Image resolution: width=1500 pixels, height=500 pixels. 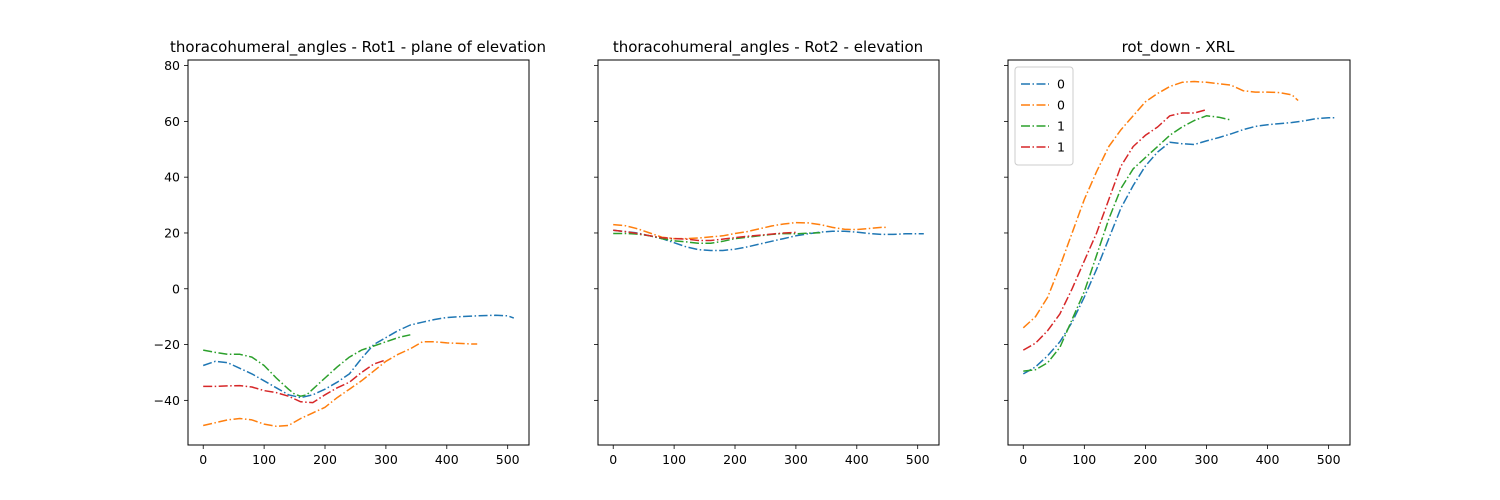 I want to click on y-tick-label: 40, so click(x=172, y=177).